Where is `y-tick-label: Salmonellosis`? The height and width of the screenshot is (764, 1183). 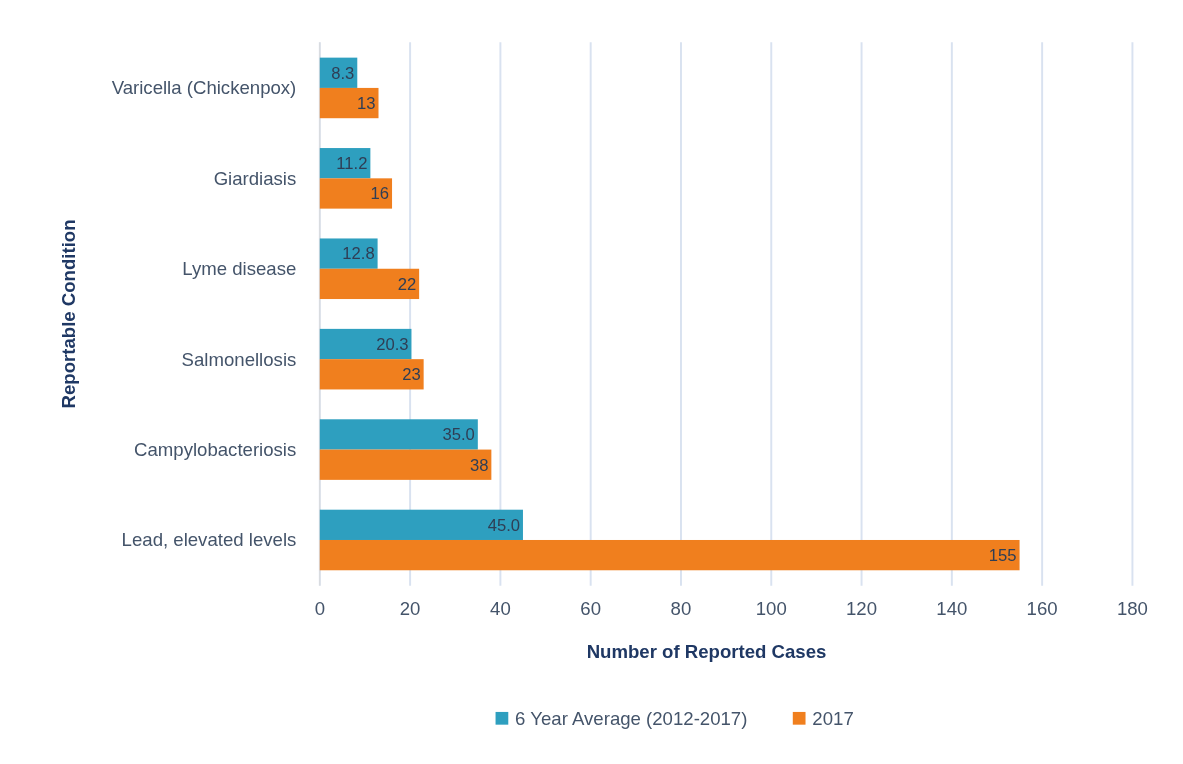 y-tick-label: Salmonellosis is located at coordinates (239, 359).